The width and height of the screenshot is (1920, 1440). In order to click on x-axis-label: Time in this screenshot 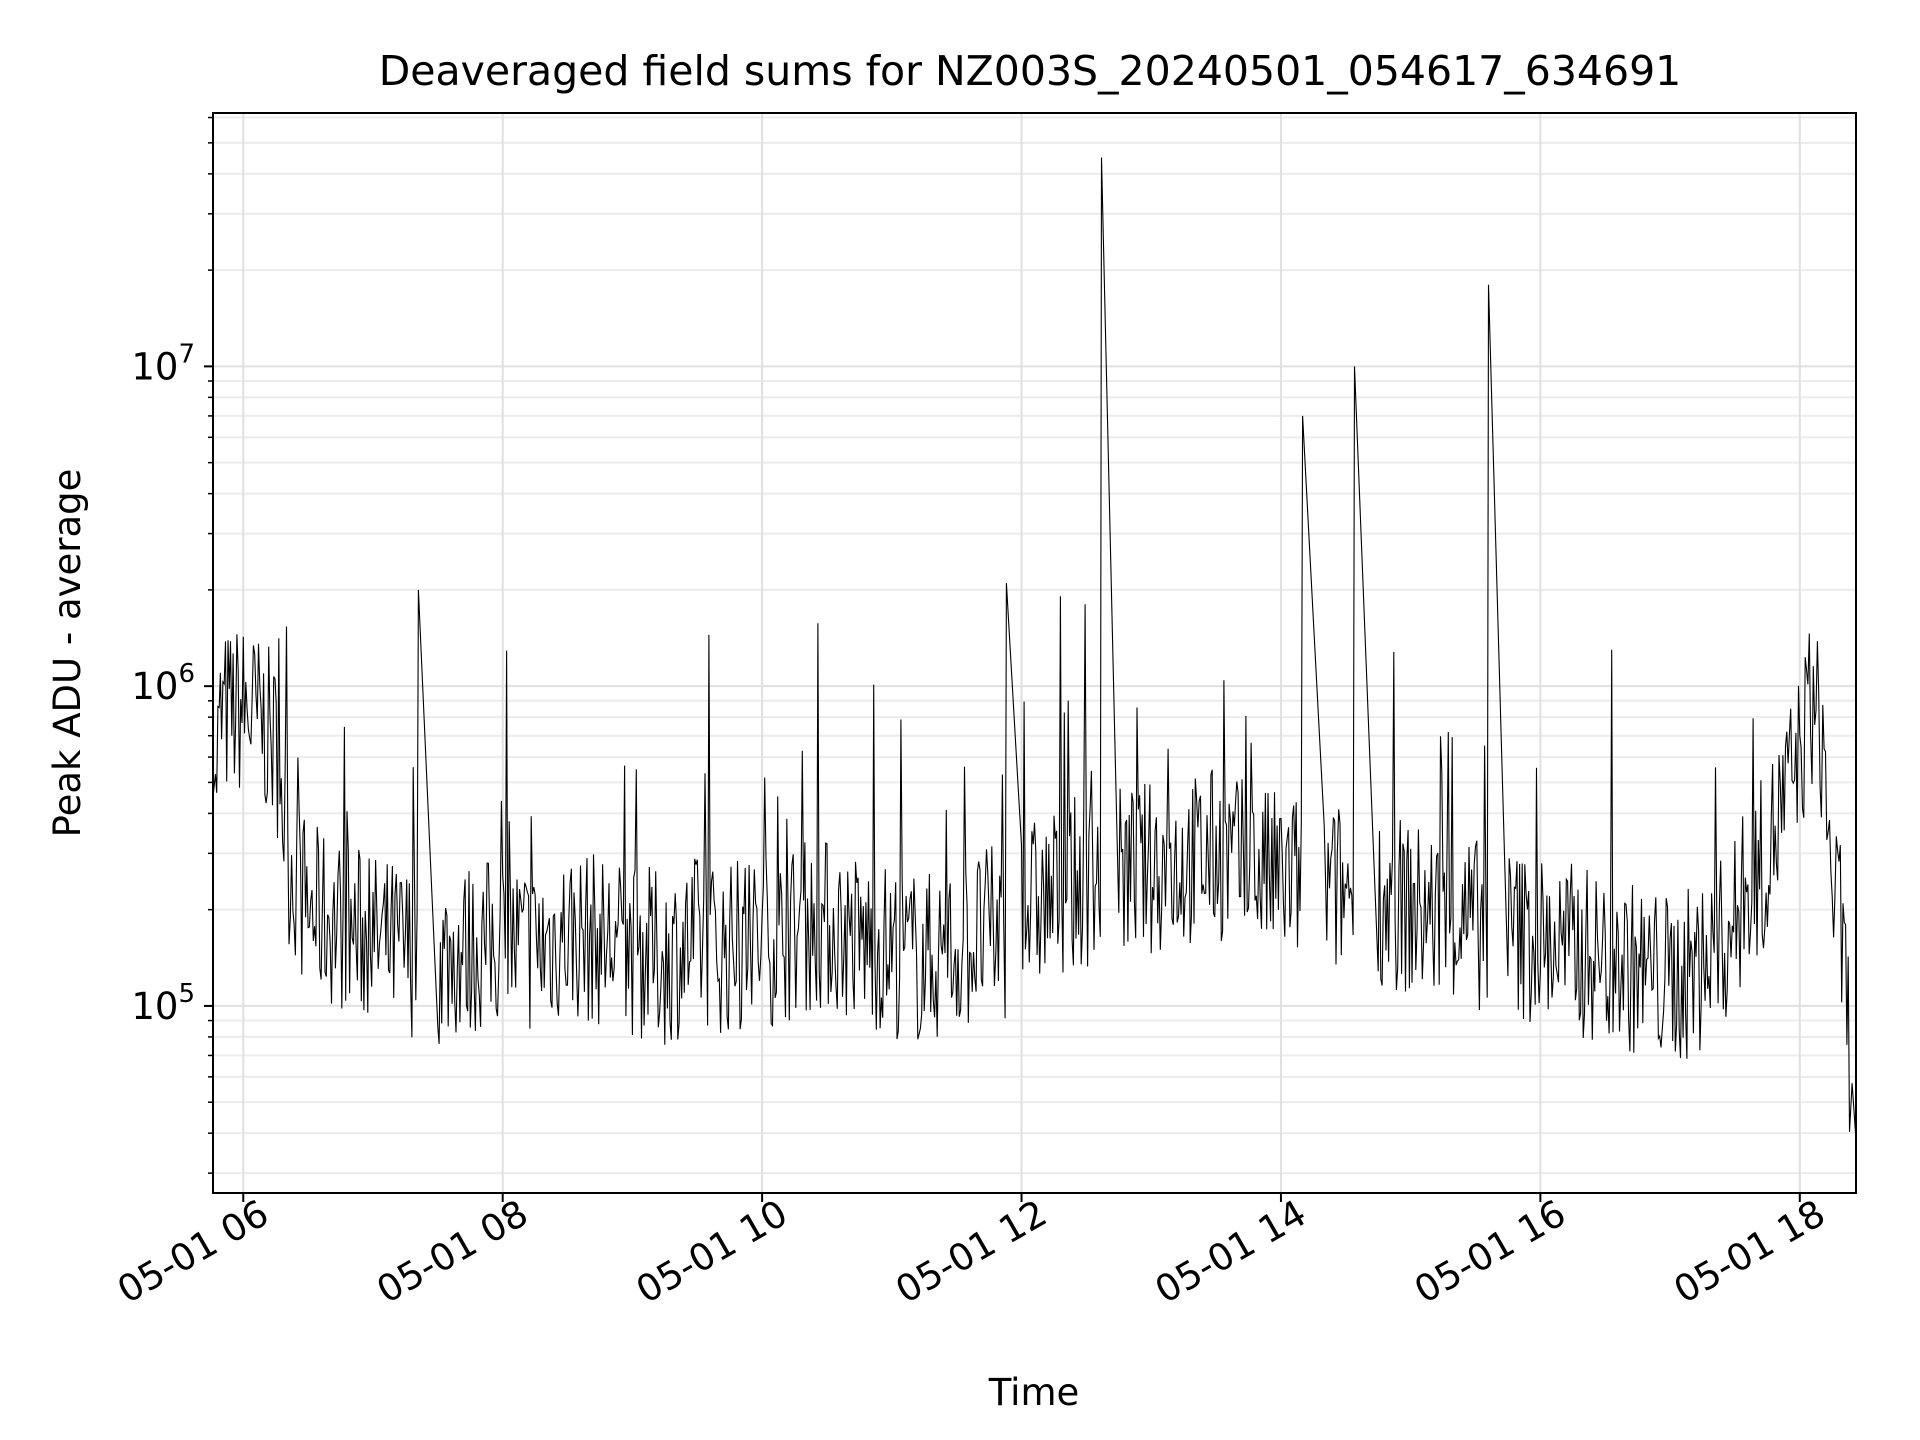, I will do `click(1034, 1392)`.